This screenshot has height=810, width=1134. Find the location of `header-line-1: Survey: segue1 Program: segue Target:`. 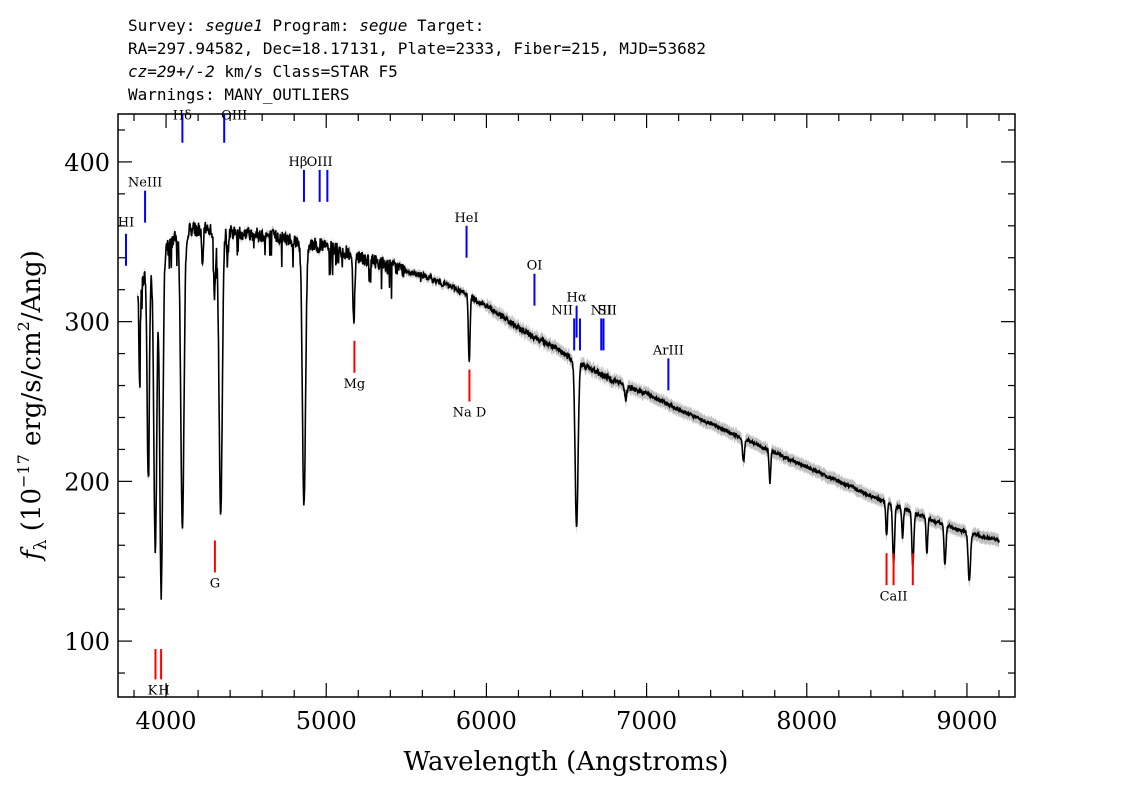

header-line-1: Survey: segue1 Program: segue Target: is located at coordinates (306, 25).